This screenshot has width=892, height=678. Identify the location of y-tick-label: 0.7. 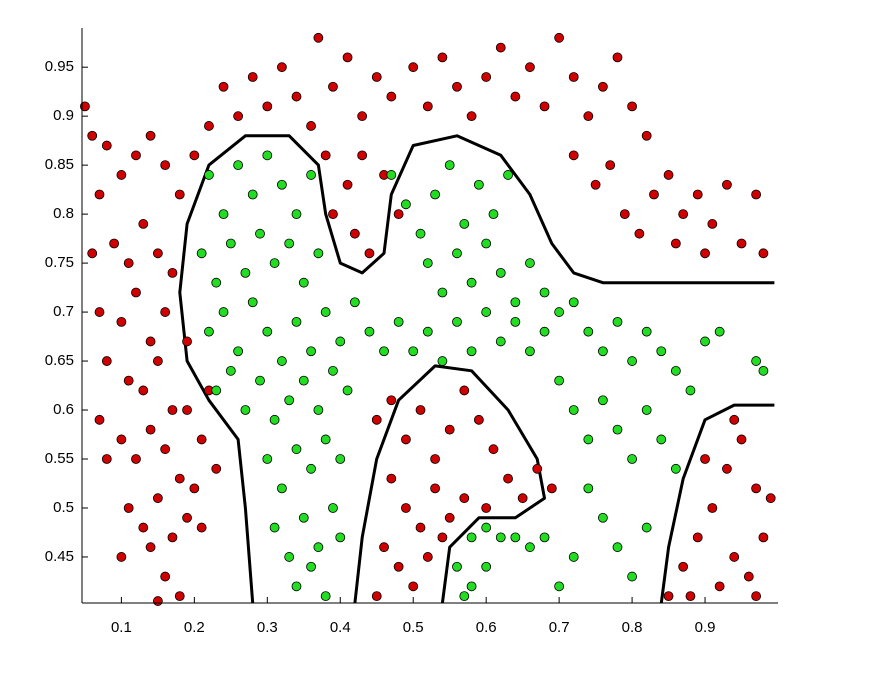
(63, 311).